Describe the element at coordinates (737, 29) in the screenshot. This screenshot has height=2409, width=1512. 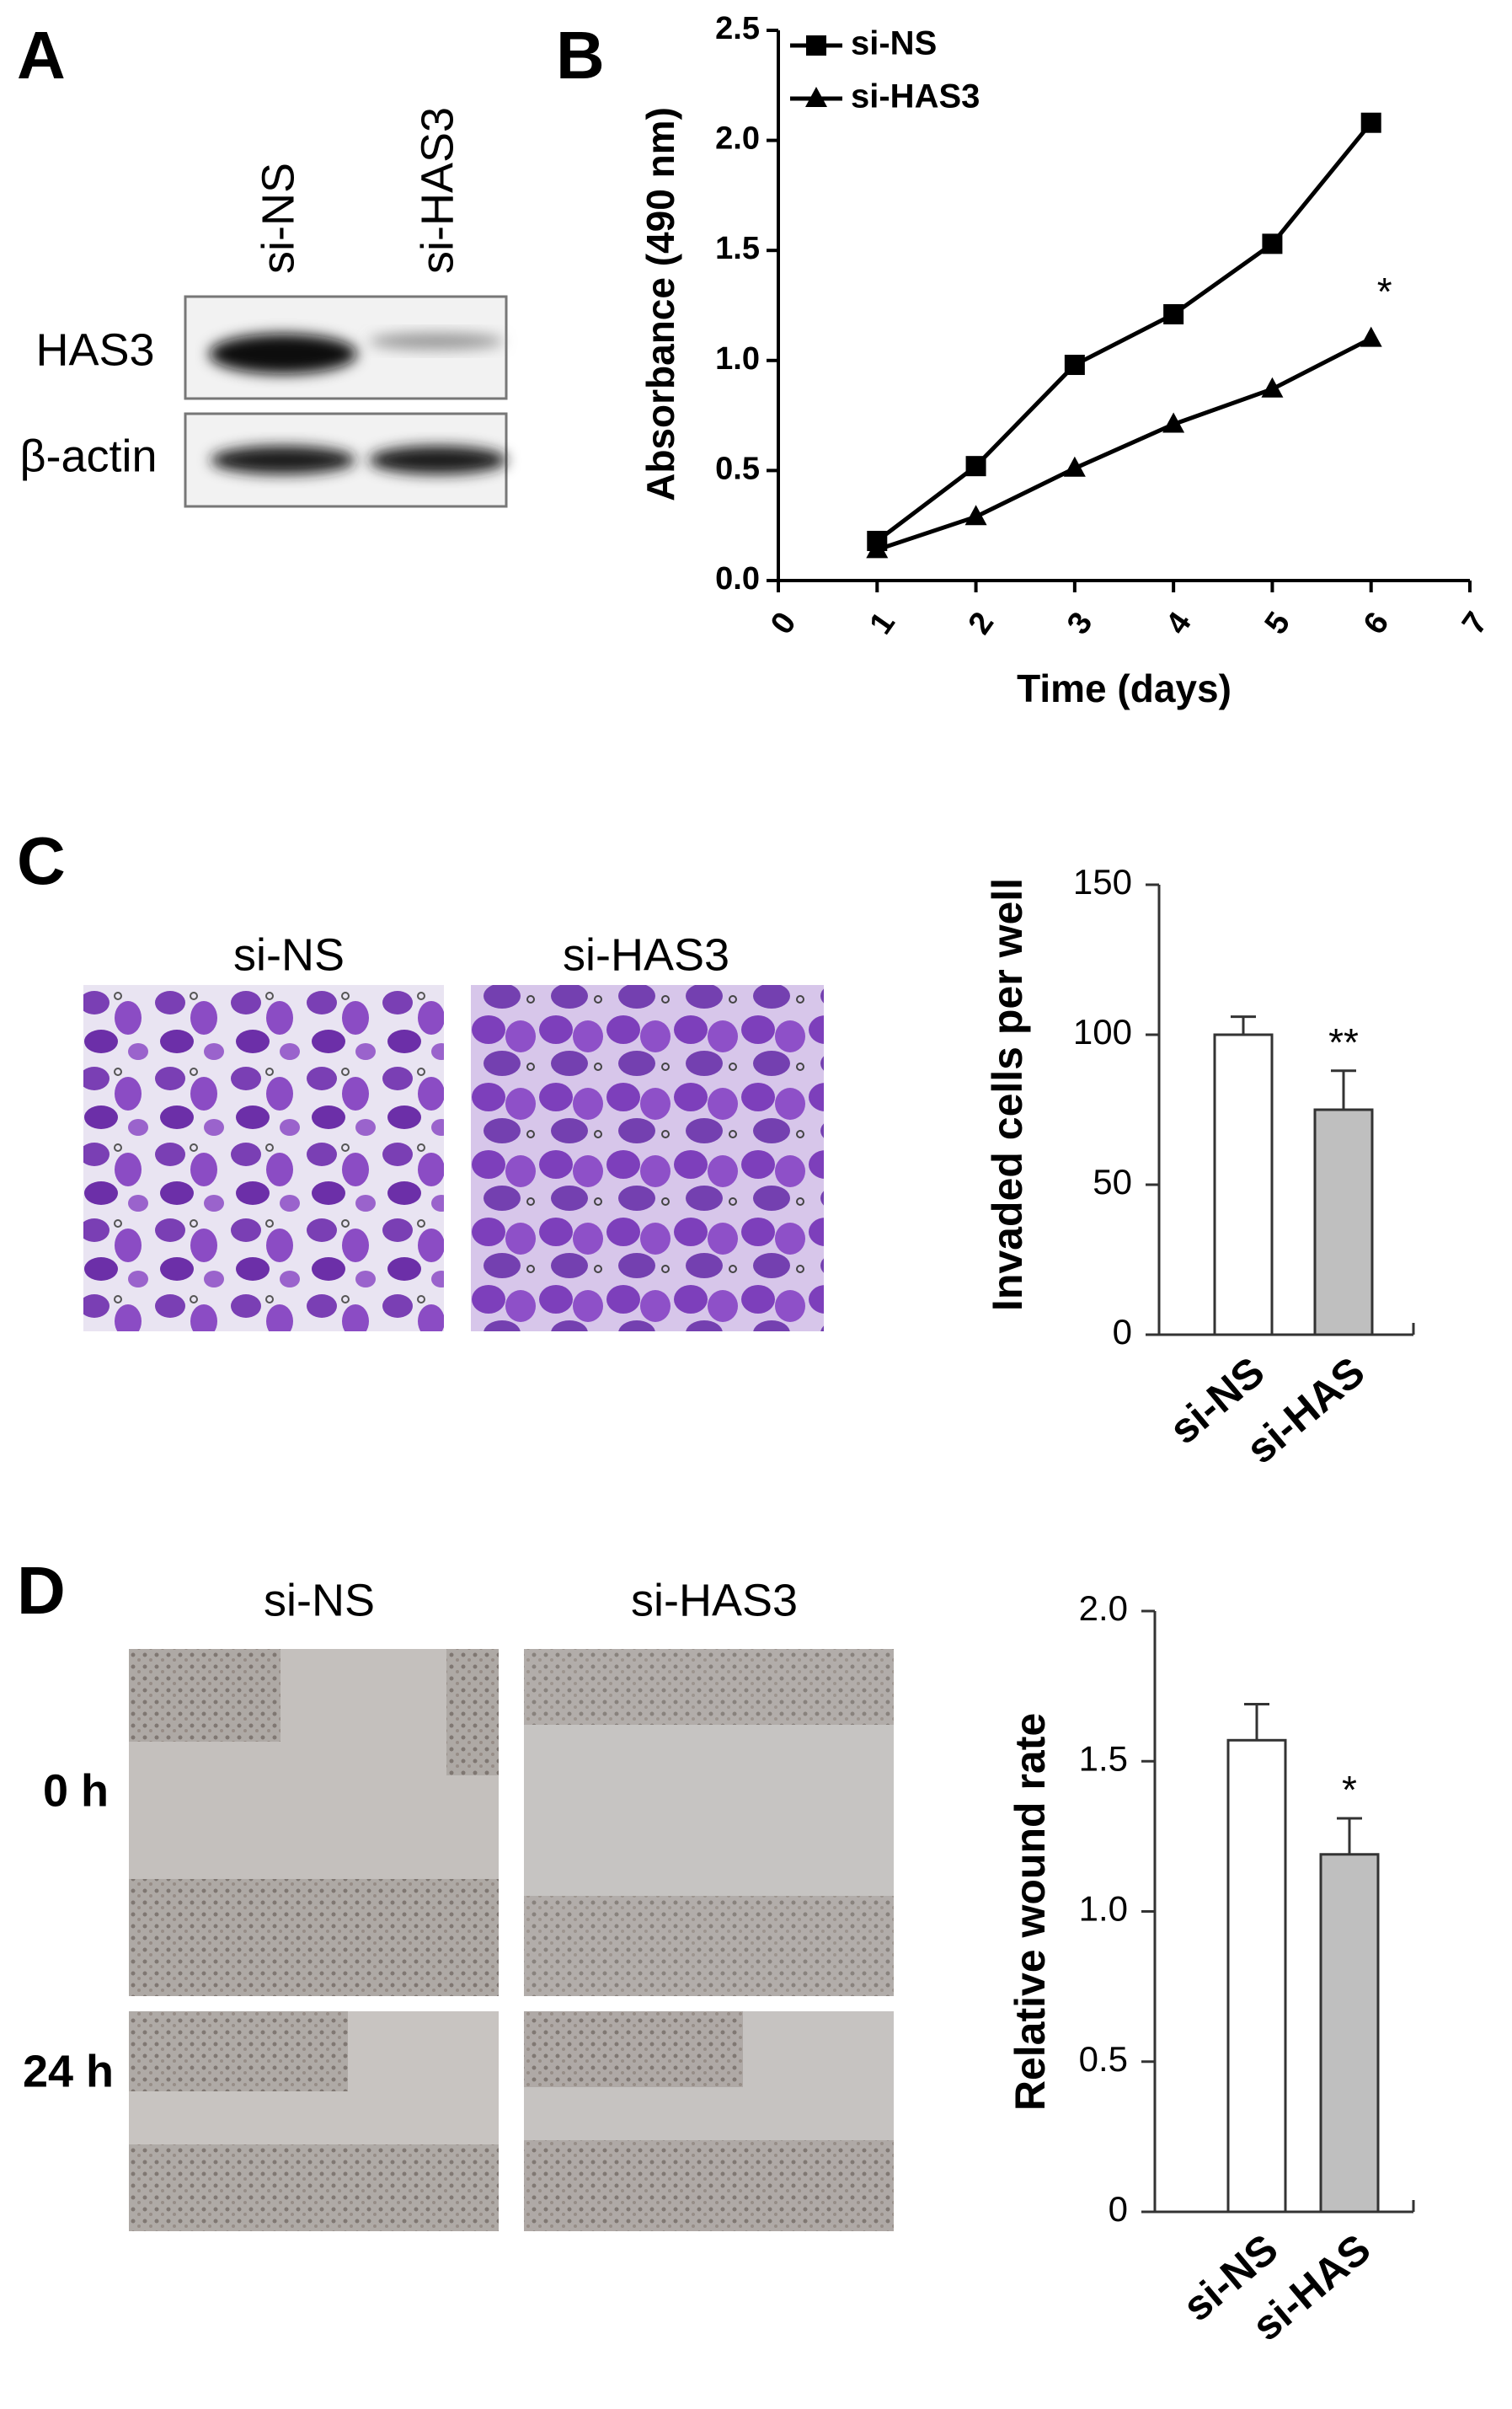
I see `y-tick-label: 2.5` at that location.